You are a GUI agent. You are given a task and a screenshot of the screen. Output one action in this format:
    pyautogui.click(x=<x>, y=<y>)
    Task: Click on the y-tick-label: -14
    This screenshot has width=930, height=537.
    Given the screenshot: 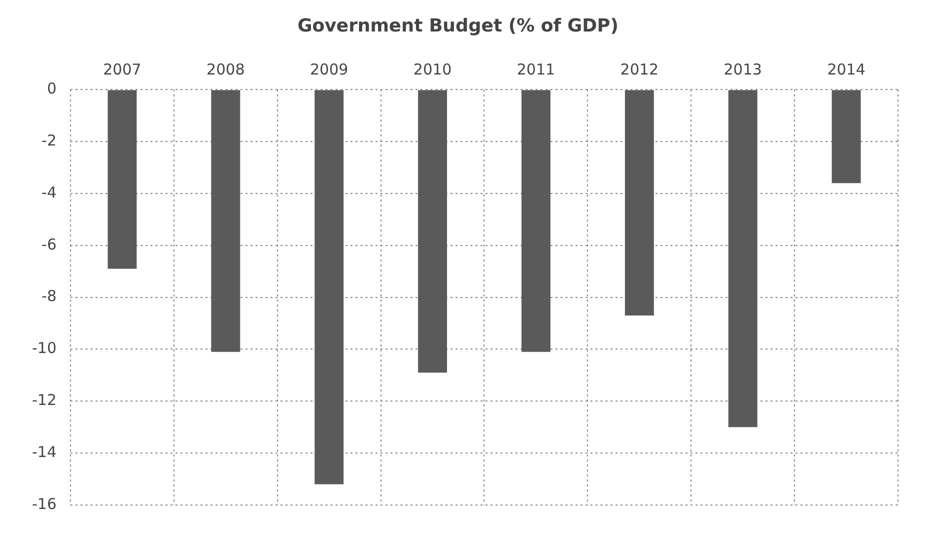 What is the action you would take?
    pyautogui.click(x=44, y=451)
    